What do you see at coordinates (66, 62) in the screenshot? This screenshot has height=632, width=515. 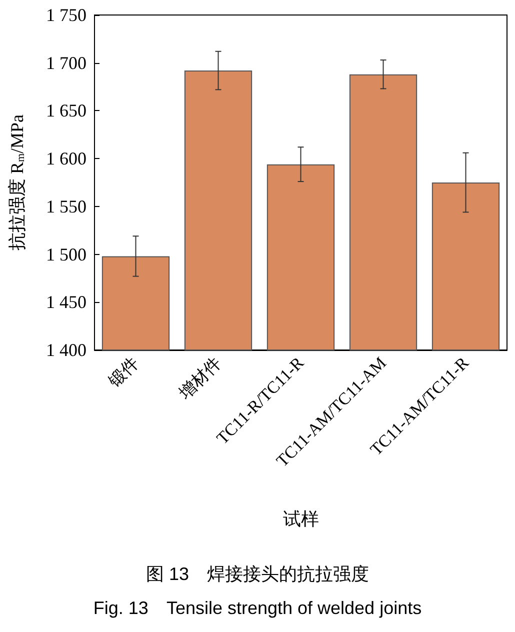 I see `y-tick-label: 1 700` at bounding box center [66, 62].